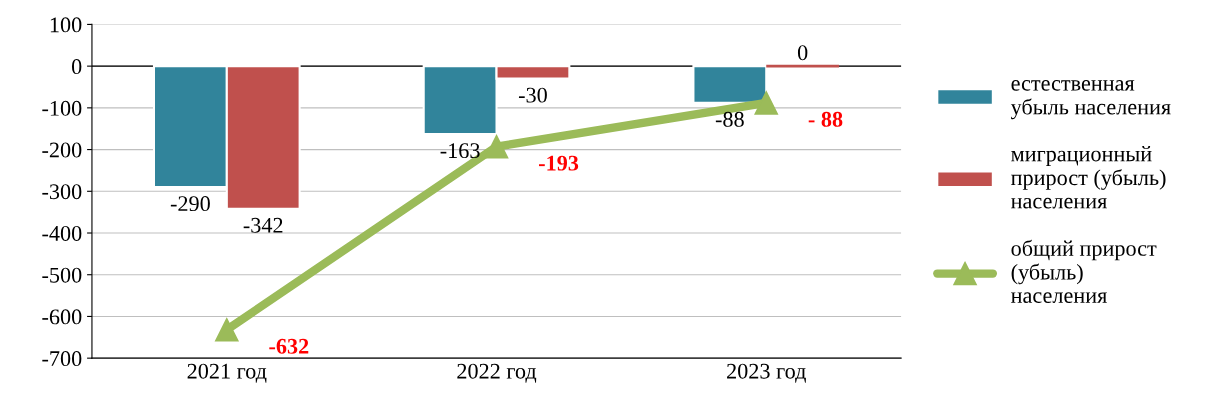 This screenshot has width=1226, height=407. What do you see at coordinates (1090, 100) in the screenshot?
I see `legend-label: естественная убыль населения` at bounding box center [1090, 100].